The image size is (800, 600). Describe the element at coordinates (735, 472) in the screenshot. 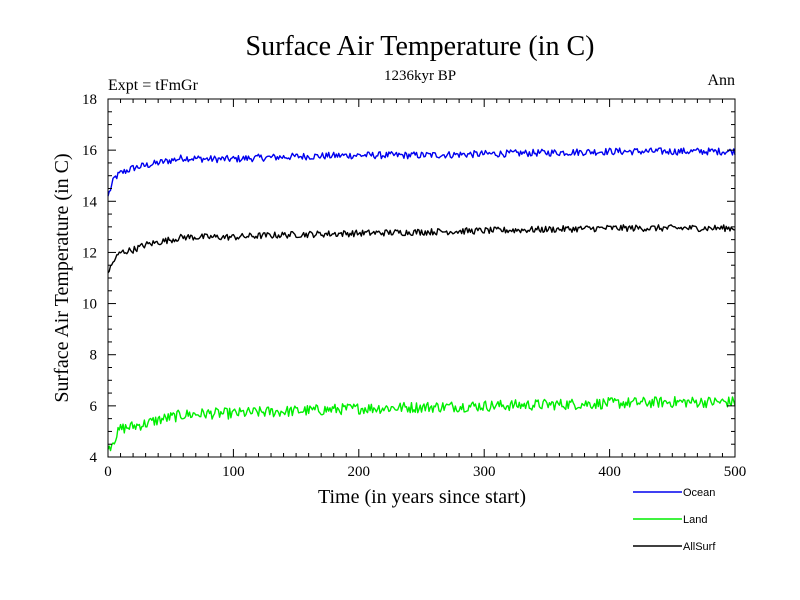

I see `x-tick-label: 500` at that location.